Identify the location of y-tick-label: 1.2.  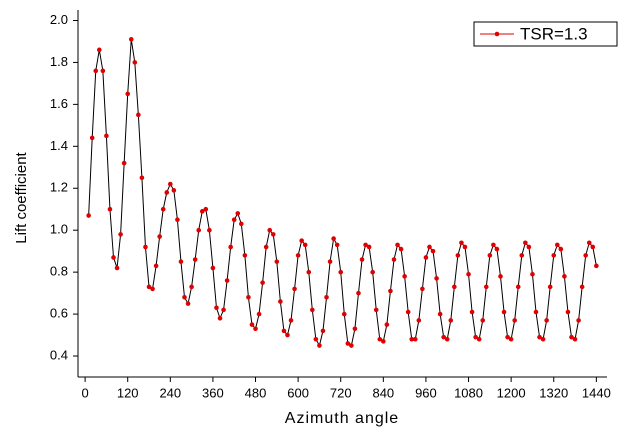
(59, 187).